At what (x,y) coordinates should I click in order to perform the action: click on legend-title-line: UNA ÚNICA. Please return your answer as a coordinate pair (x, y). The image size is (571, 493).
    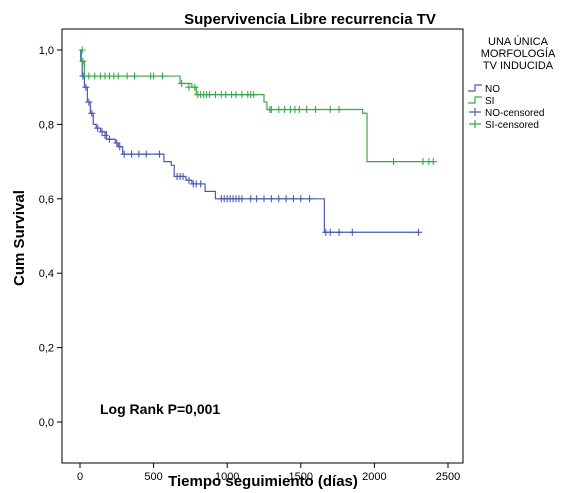
    Looking at the image, I should click on (518, 41).